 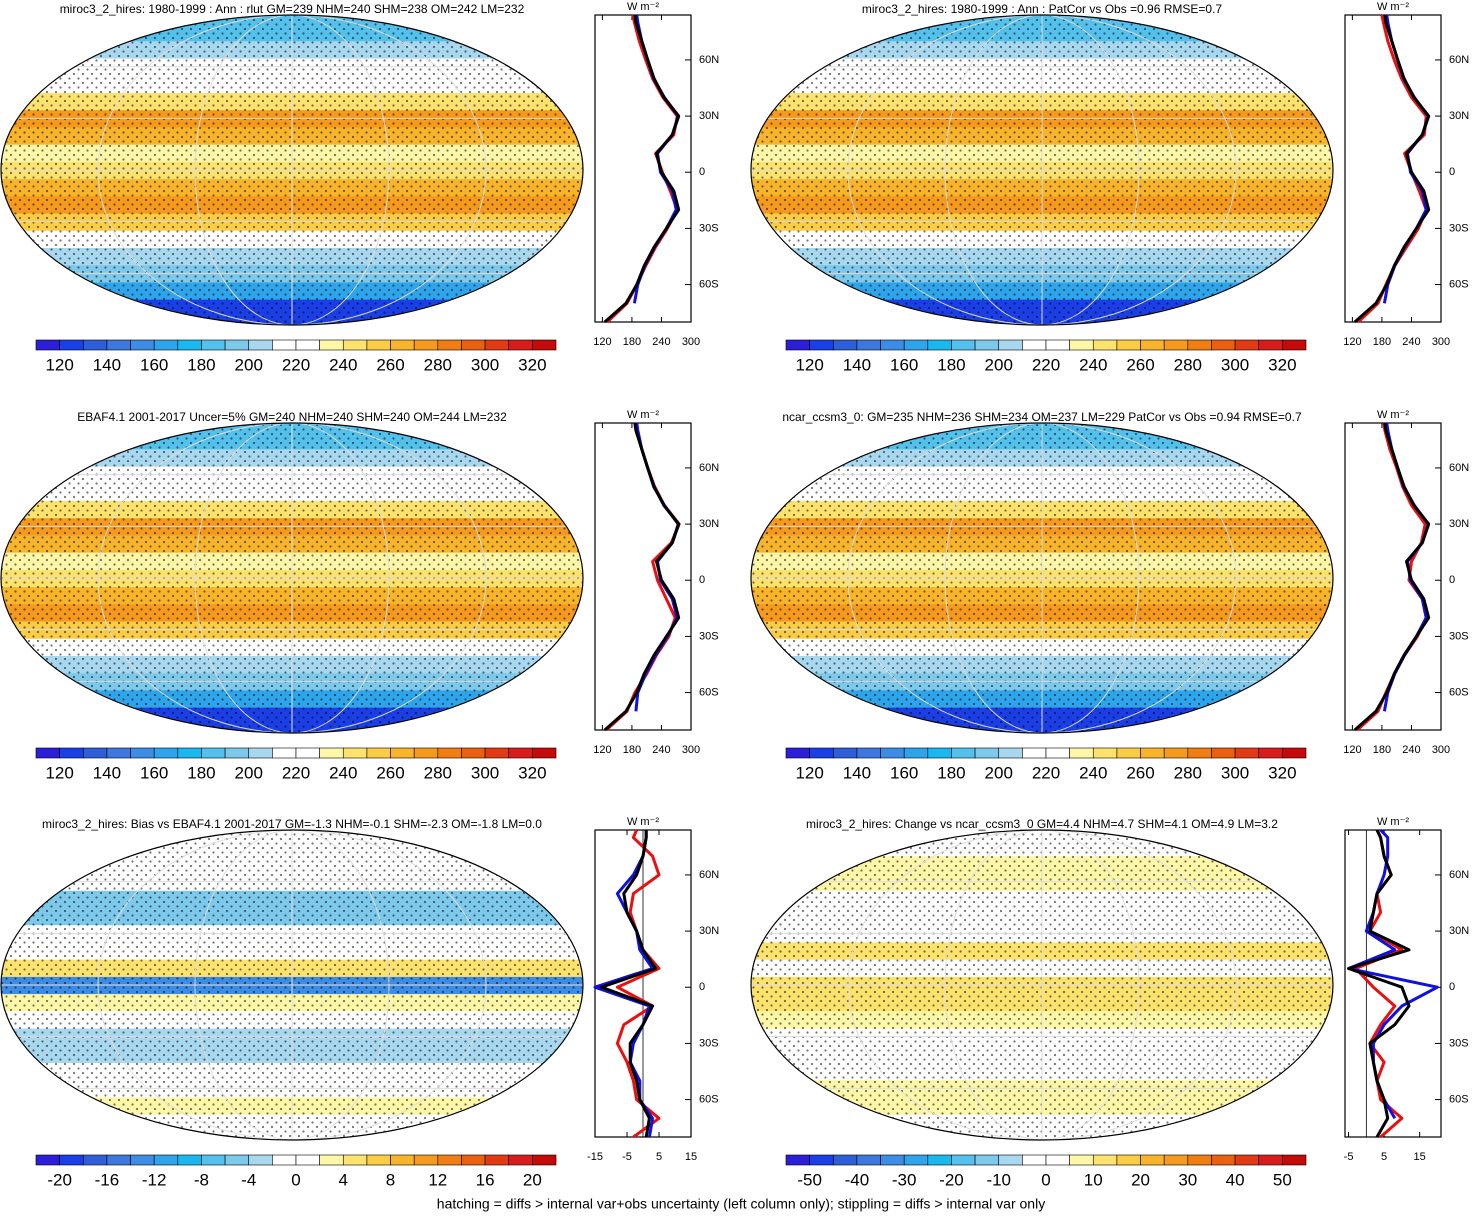 I want to click on colorbar-label: 180, so click(x=951, y=364).